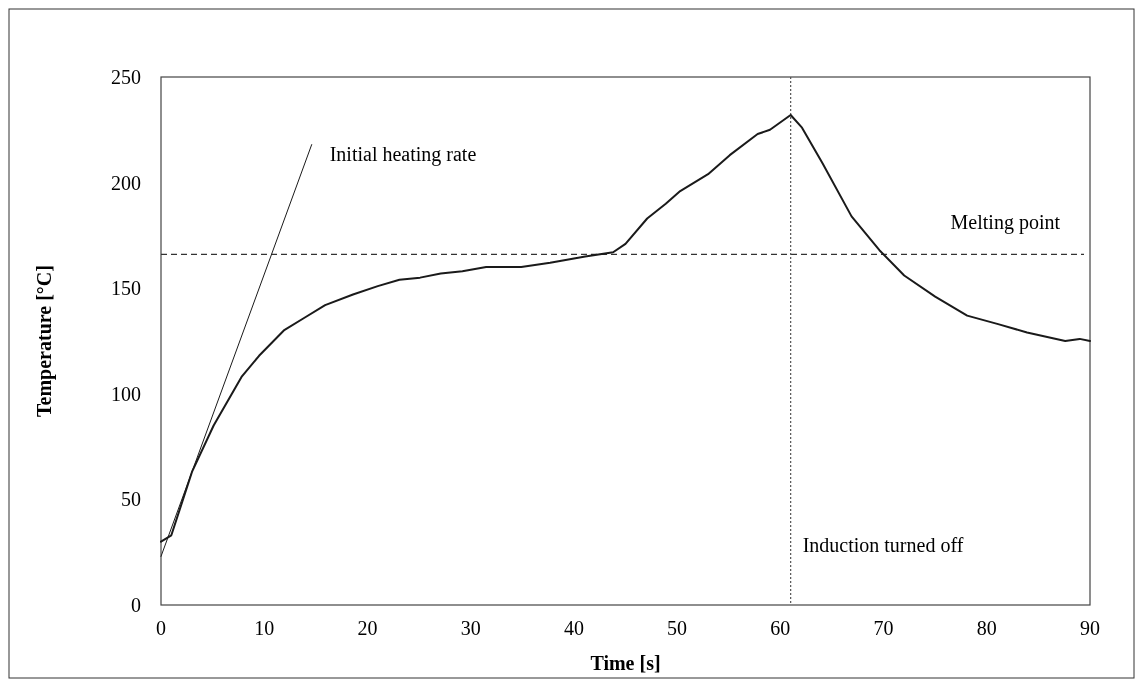 Image resolution: width=1143 pixels, height=687 pixels. Describe the element at coordinates (44, 341) in the screenshot. I see `y-axis-title: Temperature [°C]` at that location.